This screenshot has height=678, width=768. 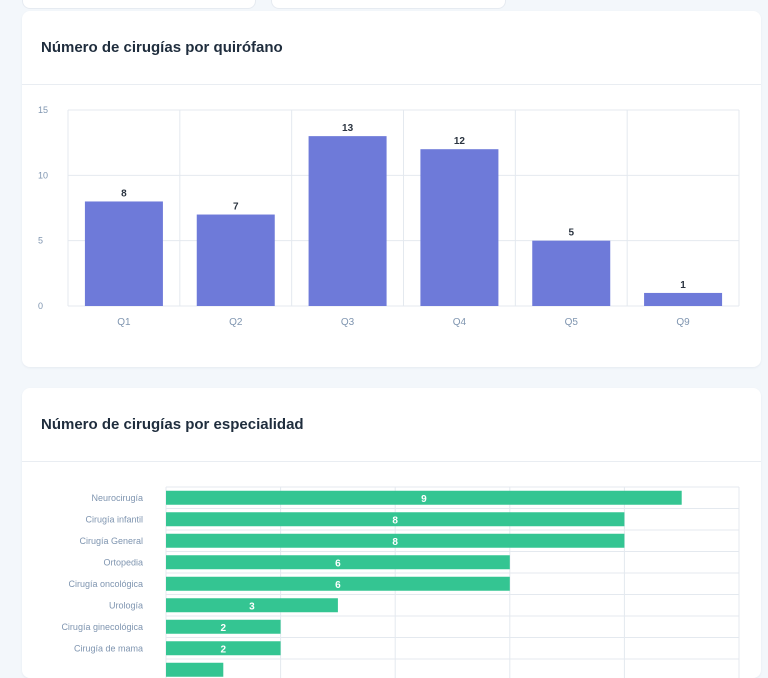 What do you see at coordinates (102, 627) in the screenshot?
I see `y-tick-label: Cirugía ginecológica` at bounding box center [102, 627].